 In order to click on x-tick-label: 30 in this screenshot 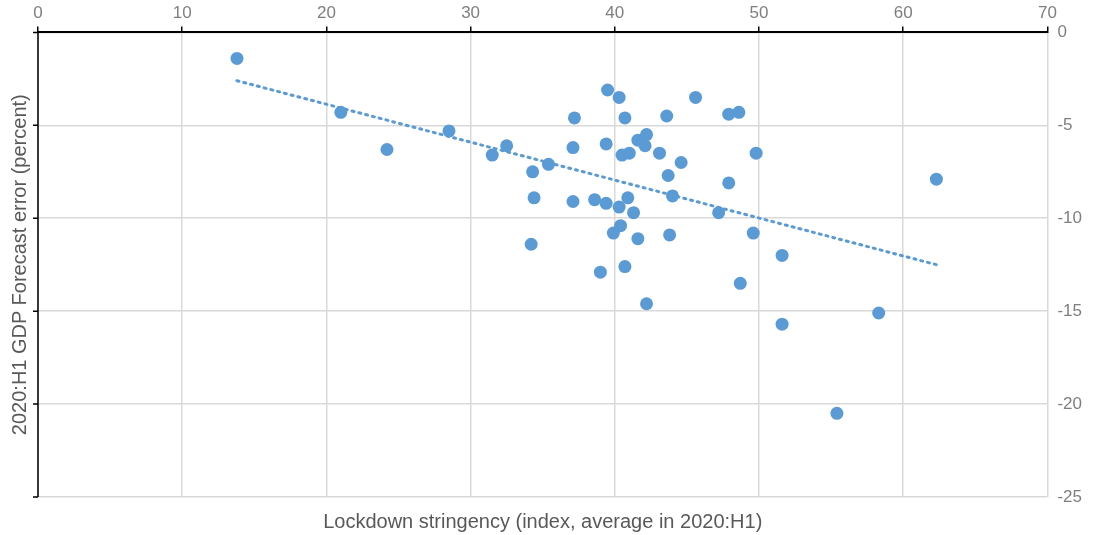, I will do `click(471, 12)`.